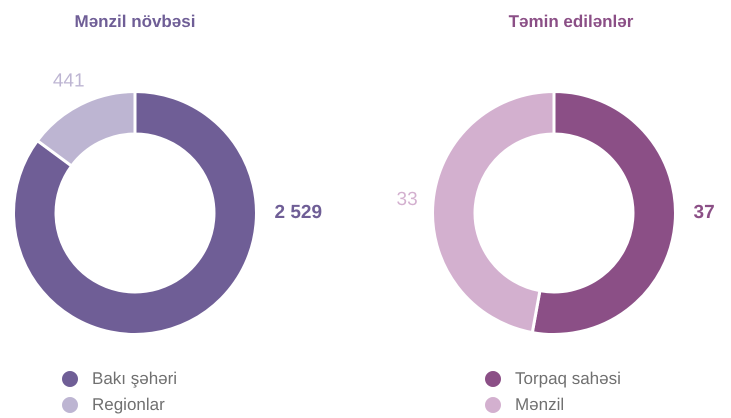 The width and height of the screenshot is (731, 418). Describe the element at coordinates (135, 22) in the screenshot. I see `chart-title: Mənzil növbəsi` at that location.